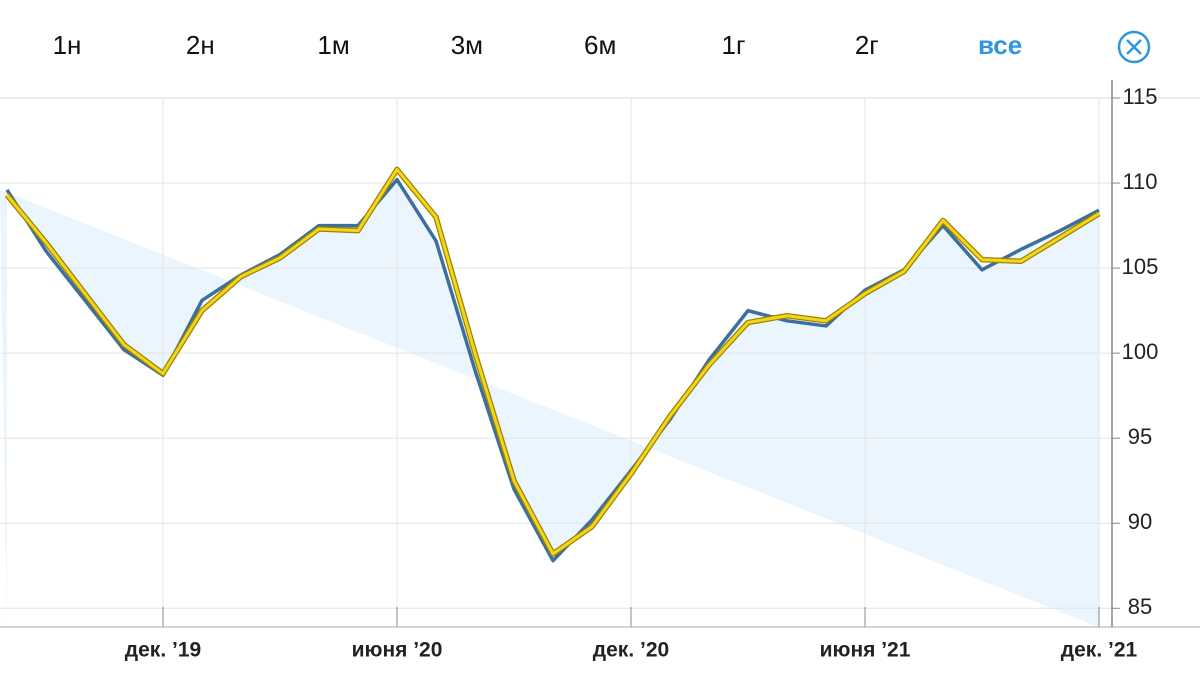 The width and height of the screenshot is (1200, 675). What do you see at coordinates (1140, 436) in the screenshot?
I see `y-tick-label: 95` at bounding box center [1140, 436].